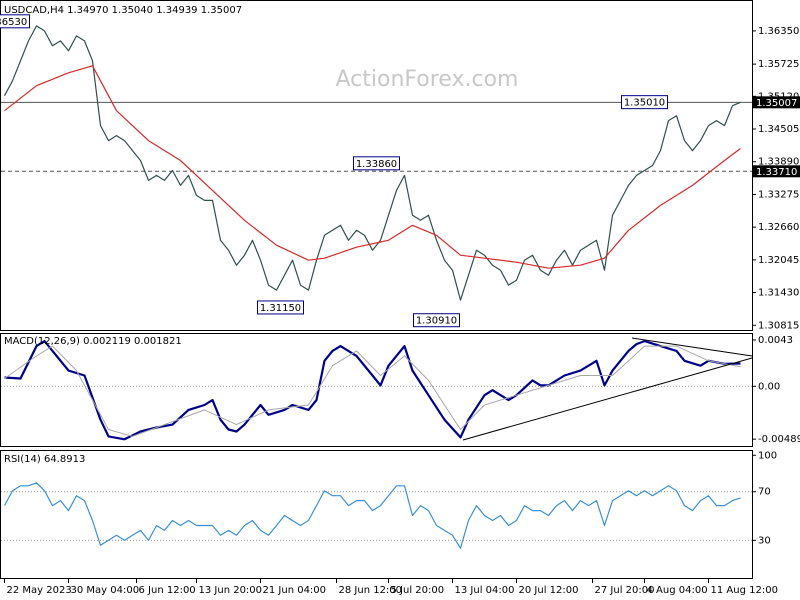 The width and height of the screenshot is (800, 600). I want to click on annotation-label: 1.31150, so click(280, 308).